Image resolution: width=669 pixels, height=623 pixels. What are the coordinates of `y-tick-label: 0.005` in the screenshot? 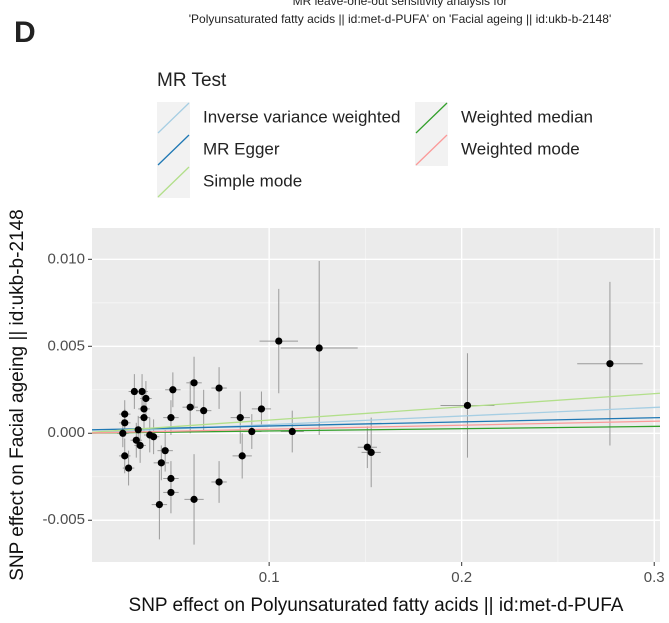 It's located at (66, 345).